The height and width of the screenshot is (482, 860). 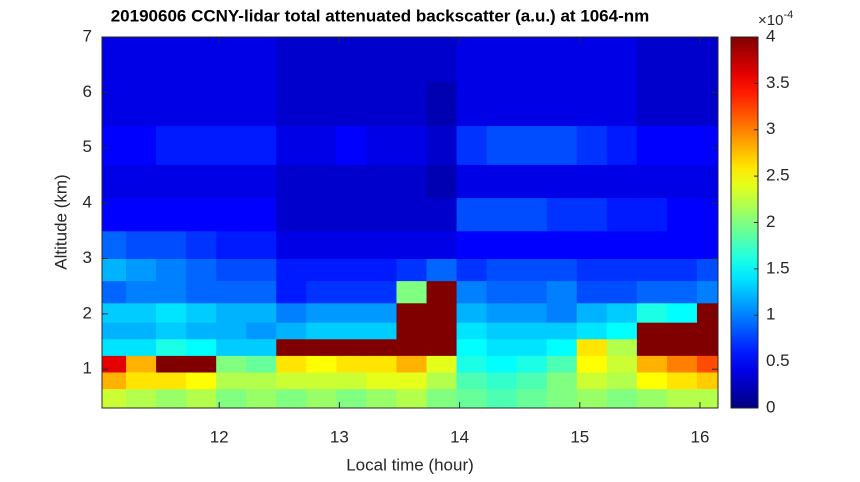 I want to click on y-tick-label: 4, so click(x=87, y=202).